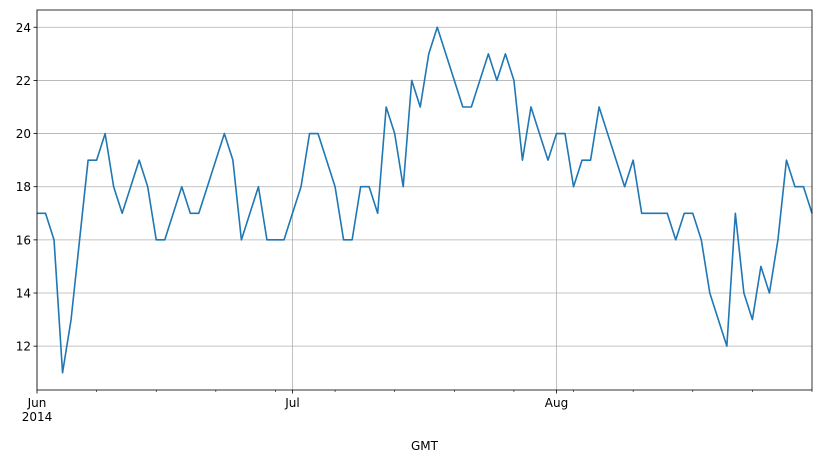 Image resolution: width=822 pixels, height=464 pixels. What do you see at coordinates (23, 28) in the screenshot?
I see `y-tick-label: 24` at bounding box center [23, 28].